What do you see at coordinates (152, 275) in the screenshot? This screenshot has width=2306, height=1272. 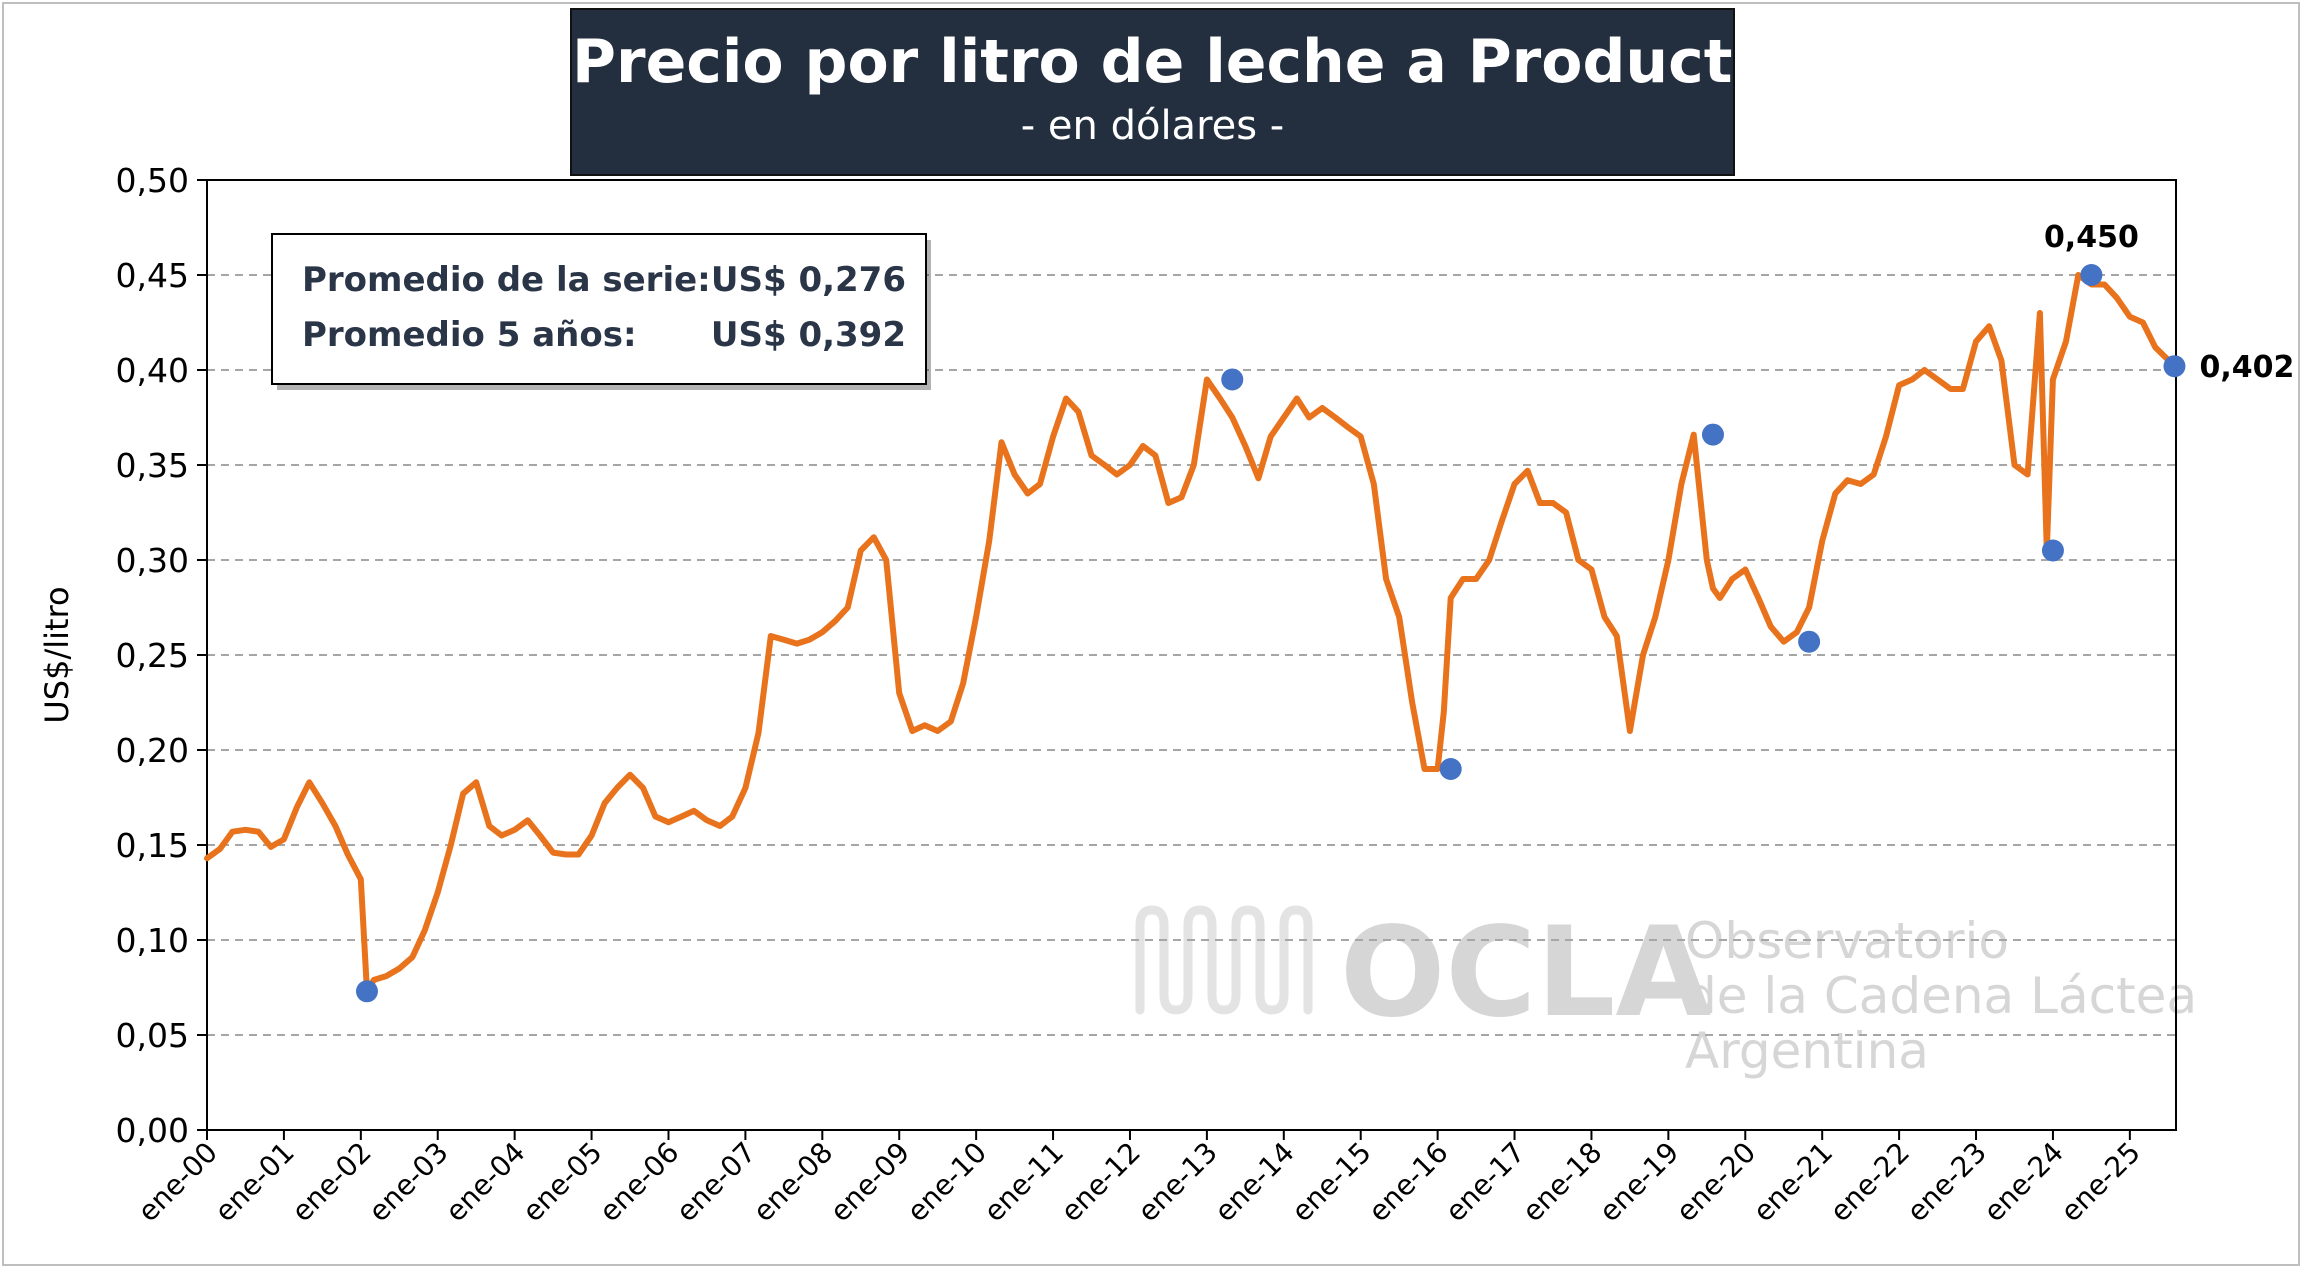 I see `y-tick-label: 0,45` at bounding box center [152, 275].